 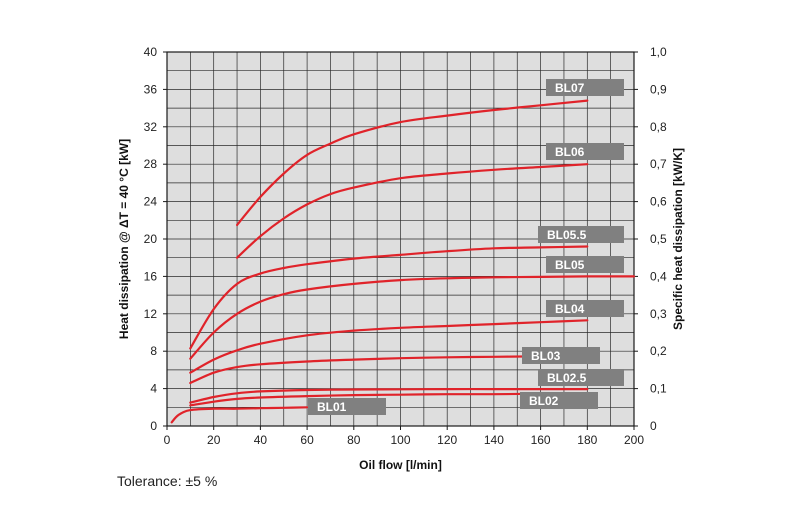 I want to click on series-label-box-bl05, so click(x=585, y=264).